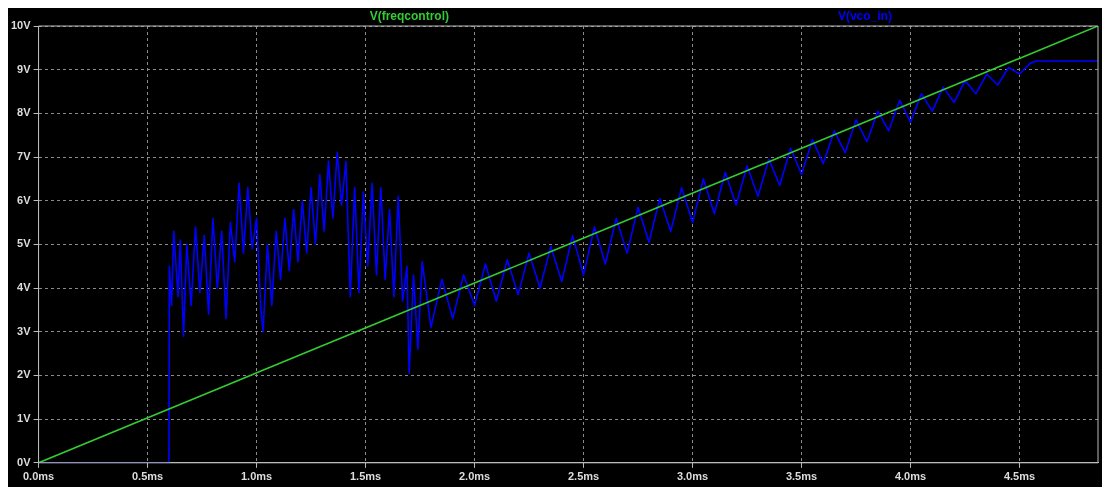 Image resolution: width=1110 pixels, height=495 pixels. Describe the element at coordinates (910, 476) in the screenshot. I see `x-tick-label: 4.0ms` at that location.